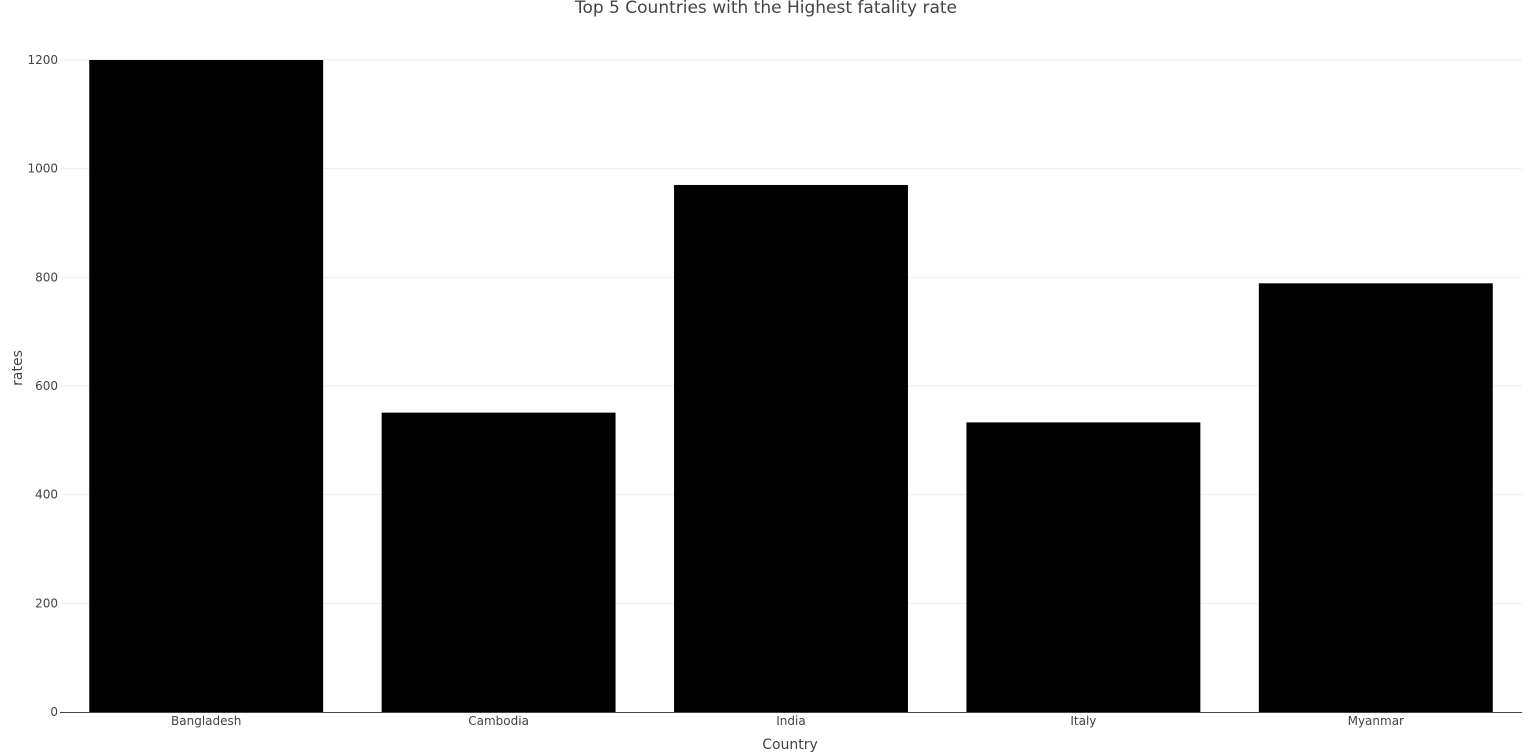 The width and height of the screenshot is (1532, 752). I want to click on y-axis-ticks: 0 200 400 600 800 1000 1200, so click(42, 386).